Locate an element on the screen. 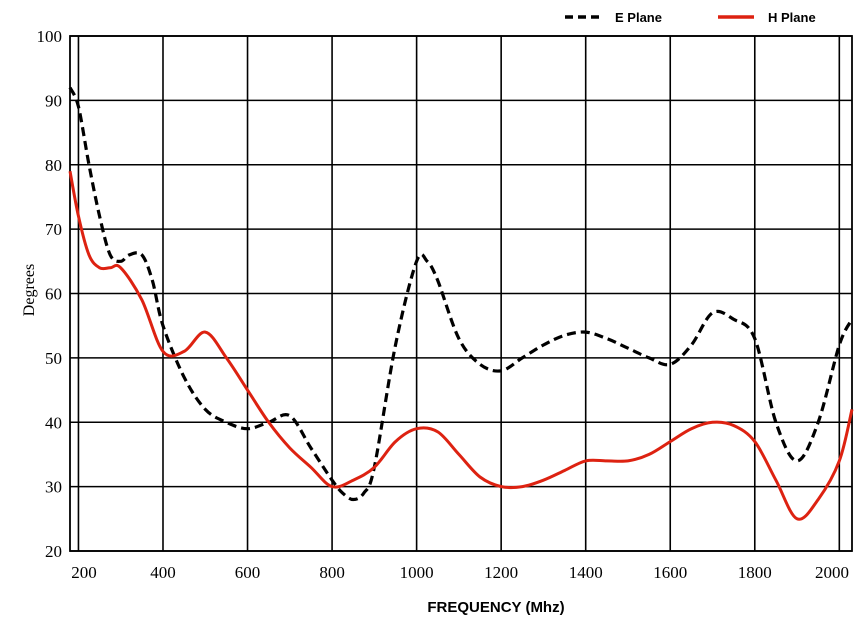 Image resolution: width=868 pixels, height=621 pixels. y-tick-label: 100 is located at coordinates (50, 36).